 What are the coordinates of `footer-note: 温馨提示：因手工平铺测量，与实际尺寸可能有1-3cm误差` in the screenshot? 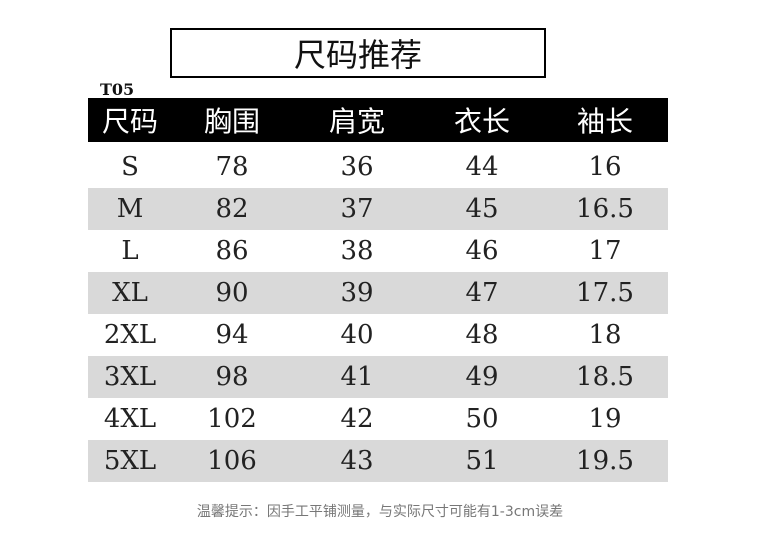 It's located at (380, 512).